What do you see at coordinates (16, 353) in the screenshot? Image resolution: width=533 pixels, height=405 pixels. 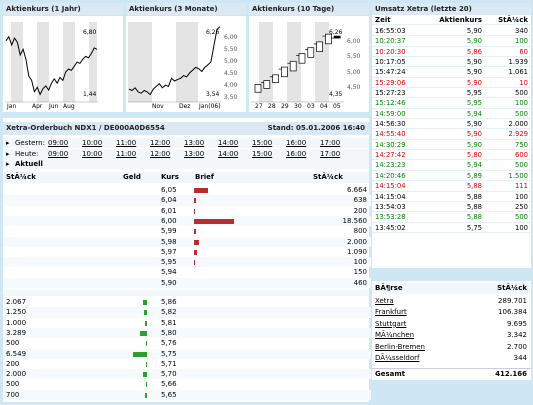 I see `bid-stueck: 6.549` at bounding box center [16, 353].